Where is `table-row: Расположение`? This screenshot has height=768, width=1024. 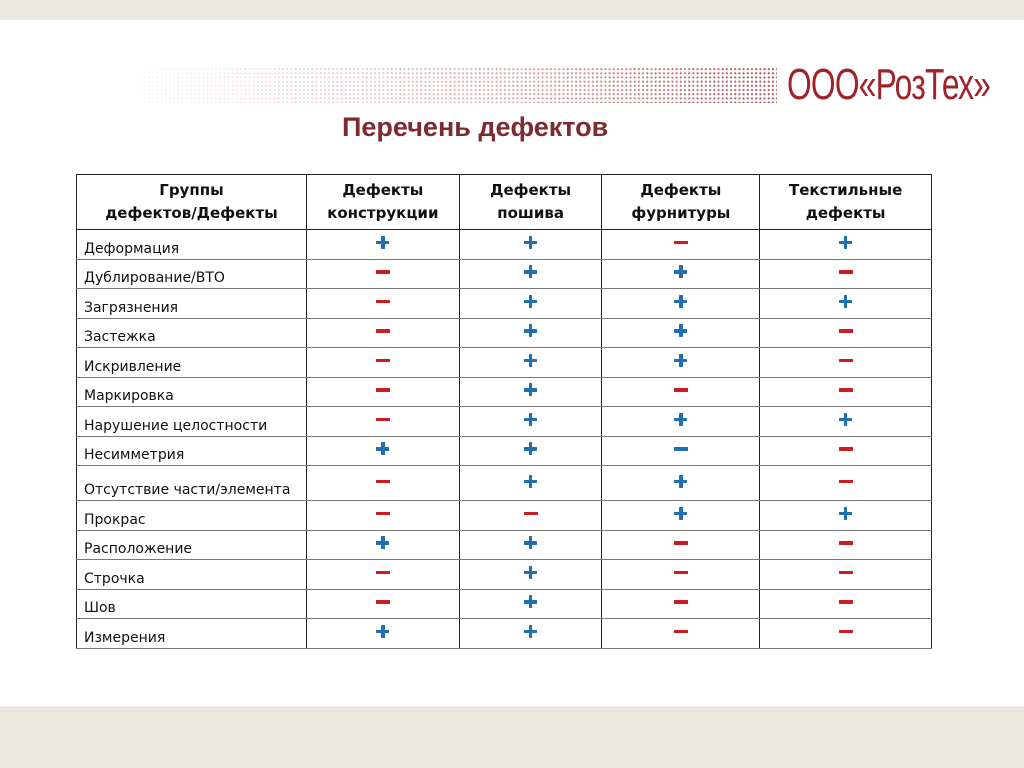 table-row: Расположение is located at coordinates (504, 544).